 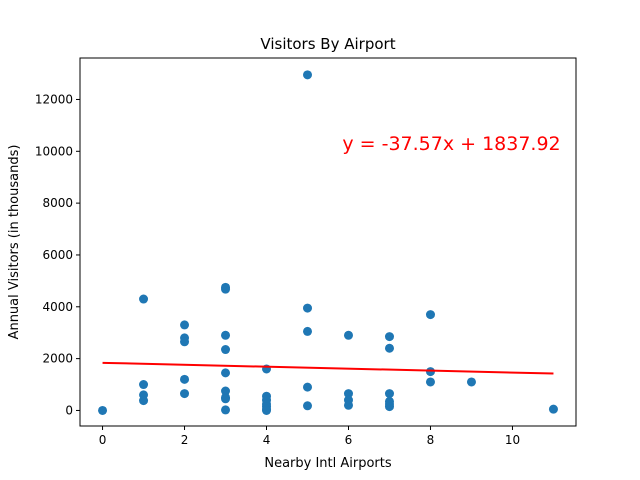 I want to click on y-tick-label: 0, so click(x=69, y=410).